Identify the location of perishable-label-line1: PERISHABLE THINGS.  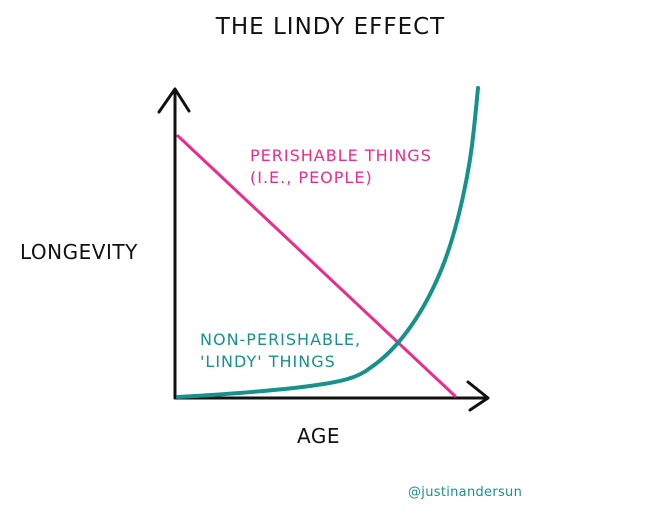
(341, 155).